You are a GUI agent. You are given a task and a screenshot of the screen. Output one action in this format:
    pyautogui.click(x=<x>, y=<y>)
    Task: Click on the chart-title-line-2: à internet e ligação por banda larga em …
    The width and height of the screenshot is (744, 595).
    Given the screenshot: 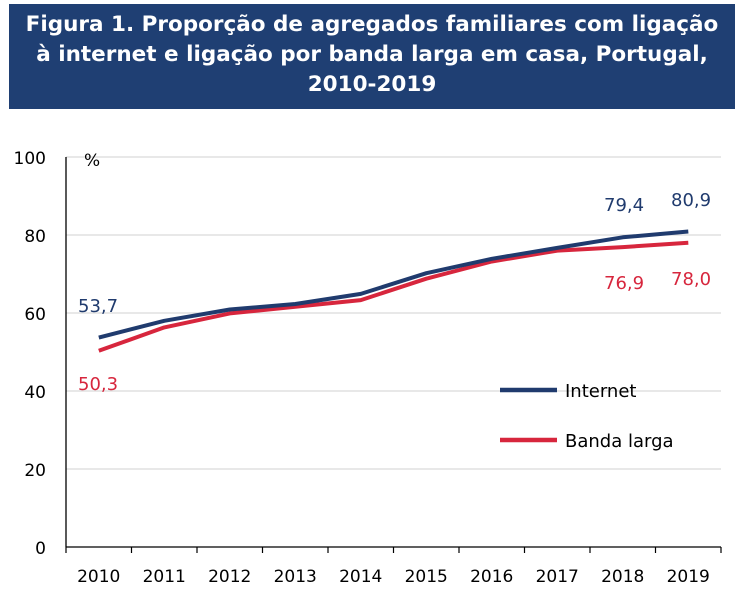 What is the action you would take?
    pyautogui.click(x=372, y=54)
    